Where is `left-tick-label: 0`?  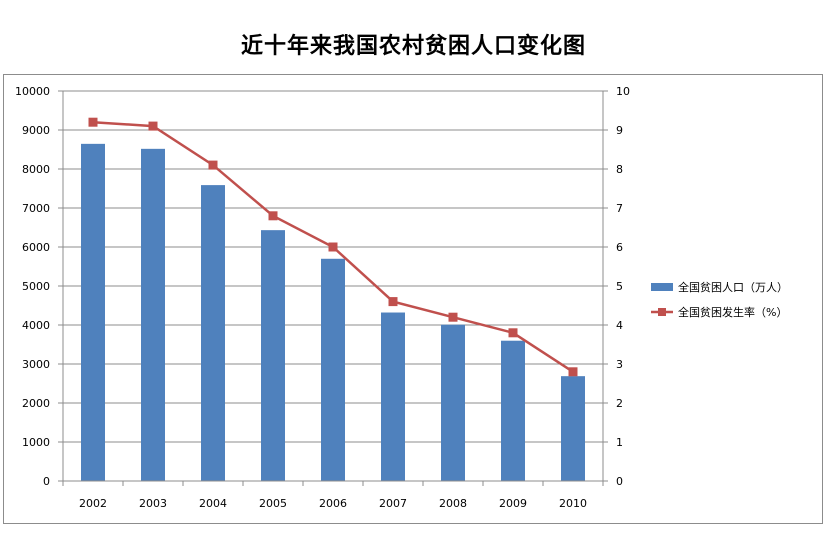 left-tick-label: 0 is located at coordinates (46, 481).